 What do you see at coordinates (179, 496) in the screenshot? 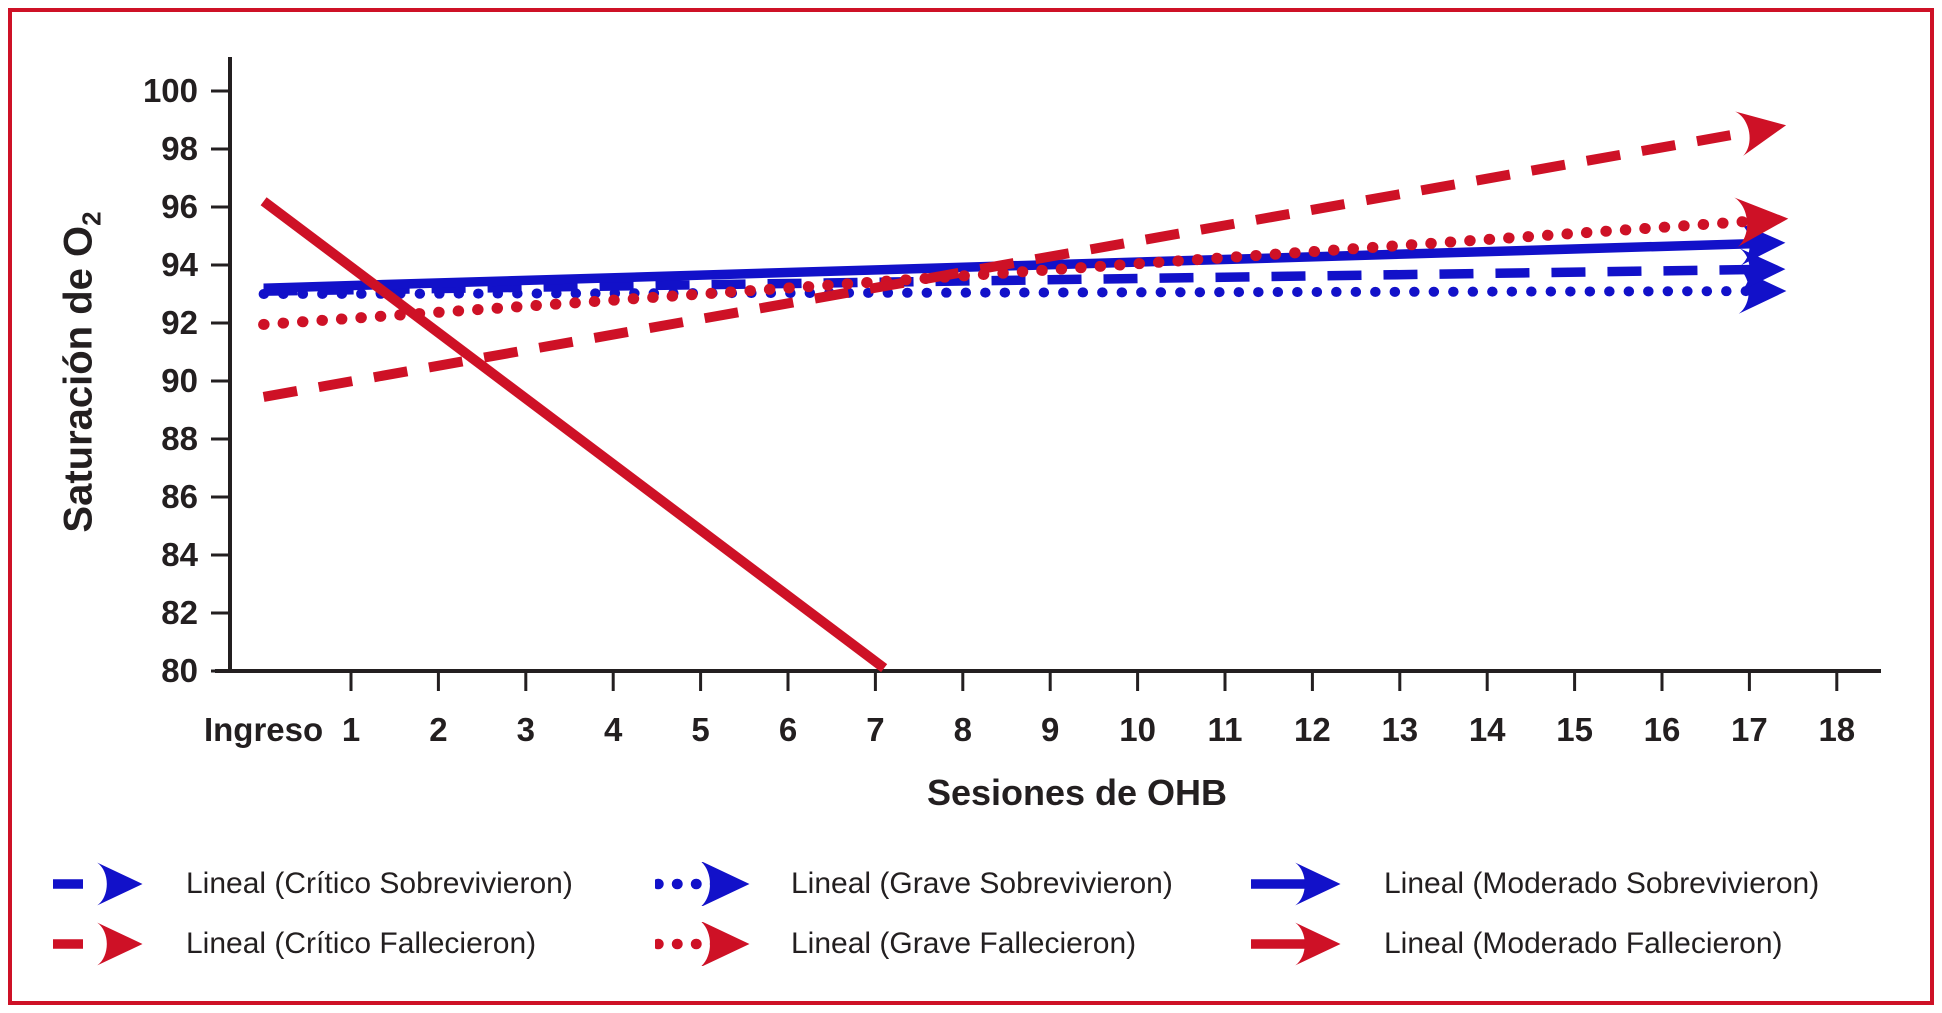
I see `y-tick-label: 86` at bounding box center [179, 496].